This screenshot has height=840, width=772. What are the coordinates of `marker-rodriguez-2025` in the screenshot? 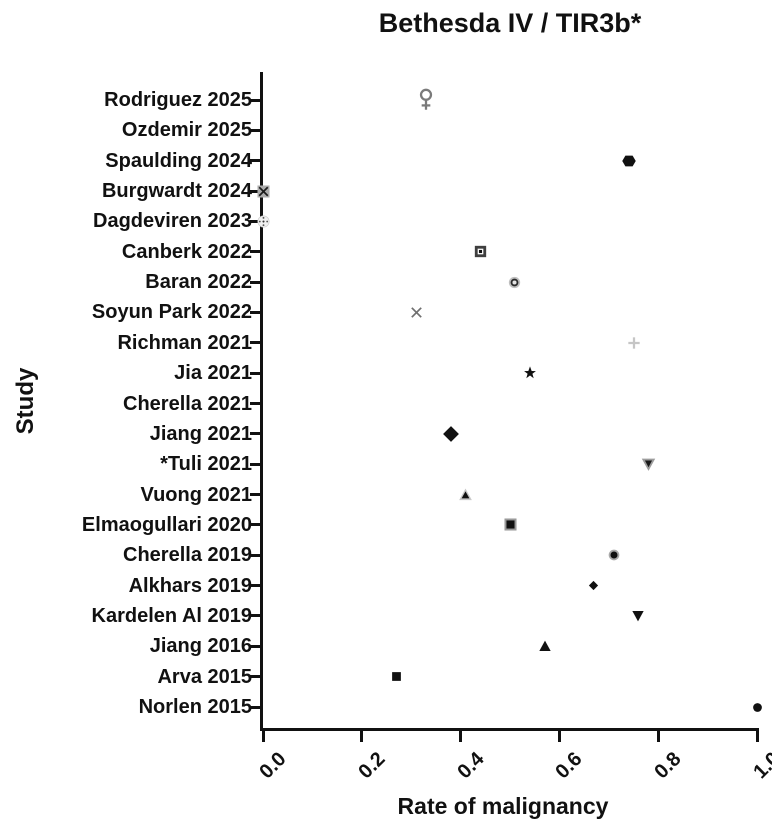 It's located at (426, 100).